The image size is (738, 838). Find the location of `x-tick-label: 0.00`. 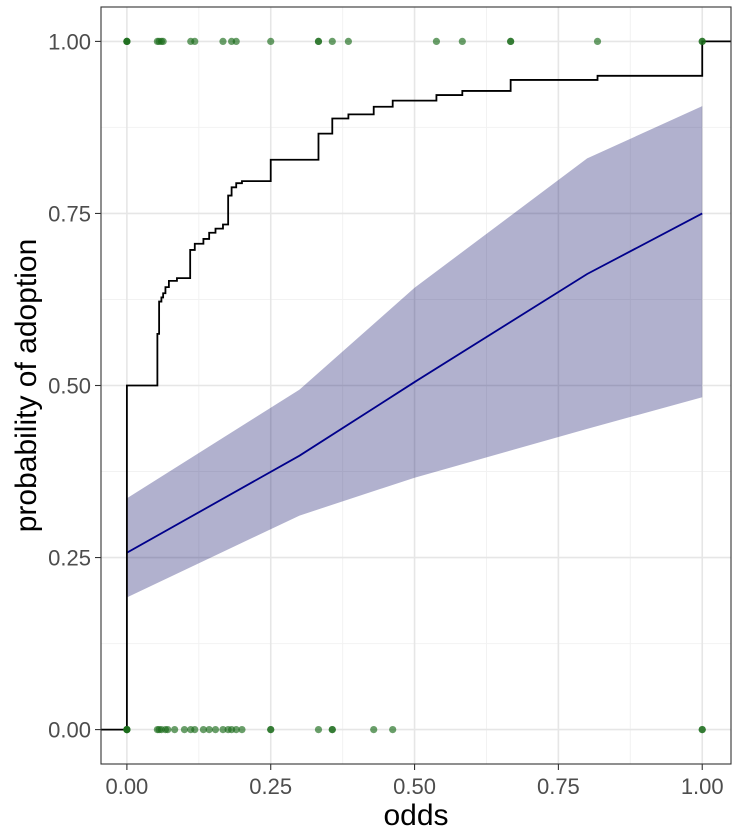

x-tick-label: 0.00 is located at coordinates (126, 786).